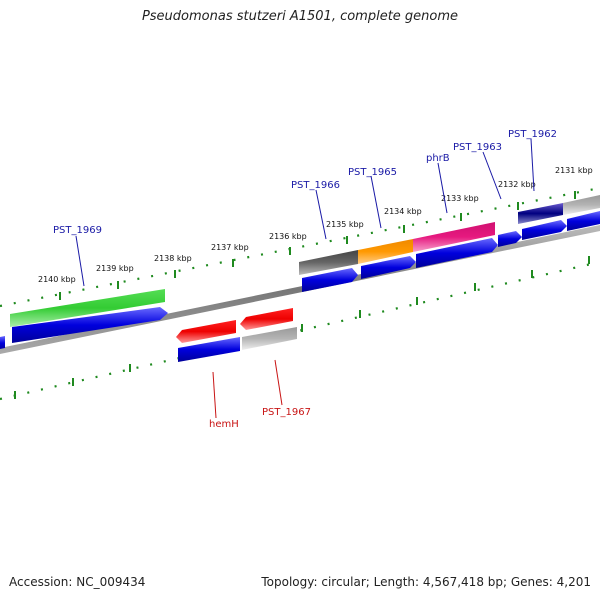 The image size is (600, 600). I want to click on gene-label-pst-1962: PST_1962, so click(532, 134).